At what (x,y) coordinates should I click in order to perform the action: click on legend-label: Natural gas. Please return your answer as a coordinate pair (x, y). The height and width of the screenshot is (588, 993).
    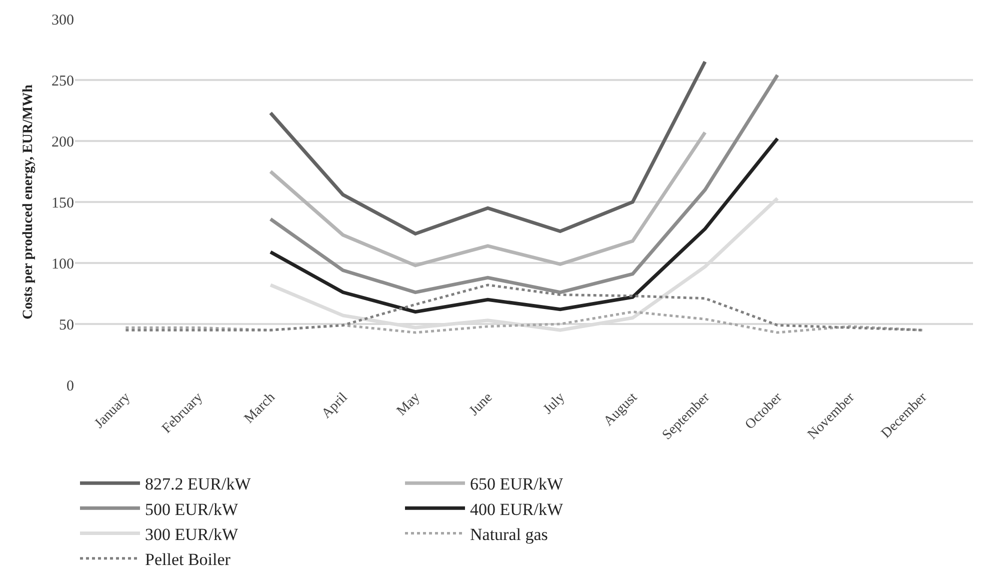
    Looking at the image, I should click on (509, 534).